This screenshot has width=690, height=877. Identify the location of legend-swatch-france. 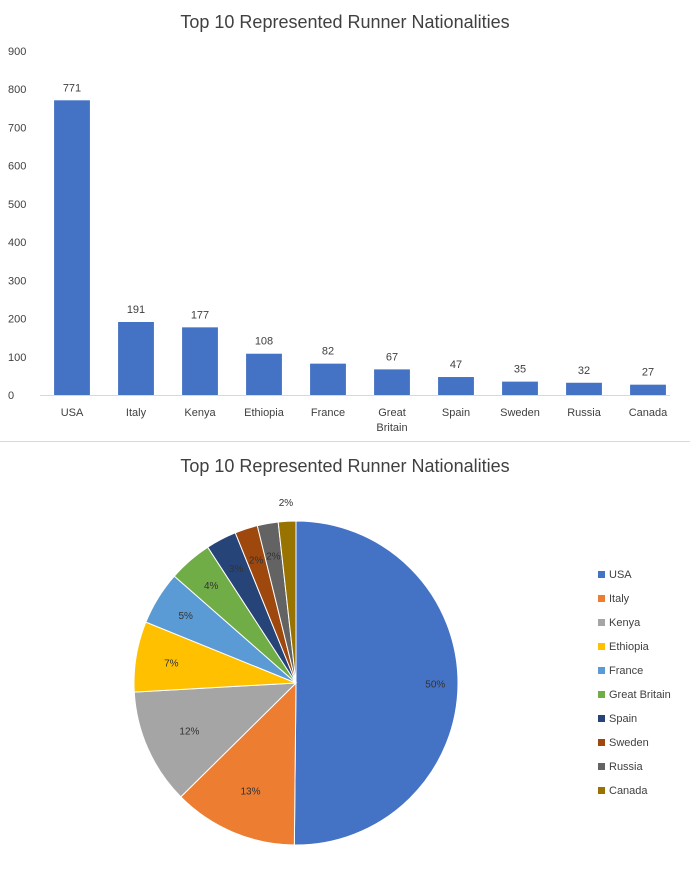
(601, 670).